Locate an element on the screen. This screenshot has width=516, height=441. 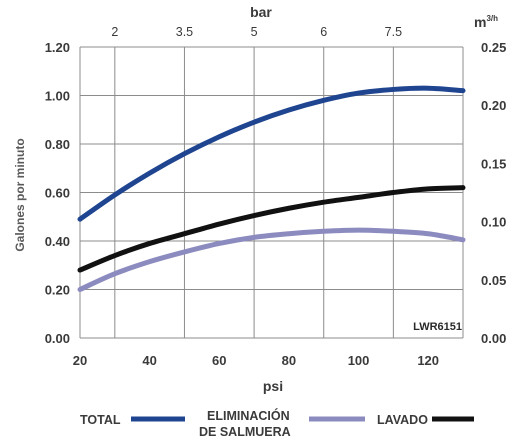
y-right-tick-label: 0.00 is located at coordinates (493, 338).